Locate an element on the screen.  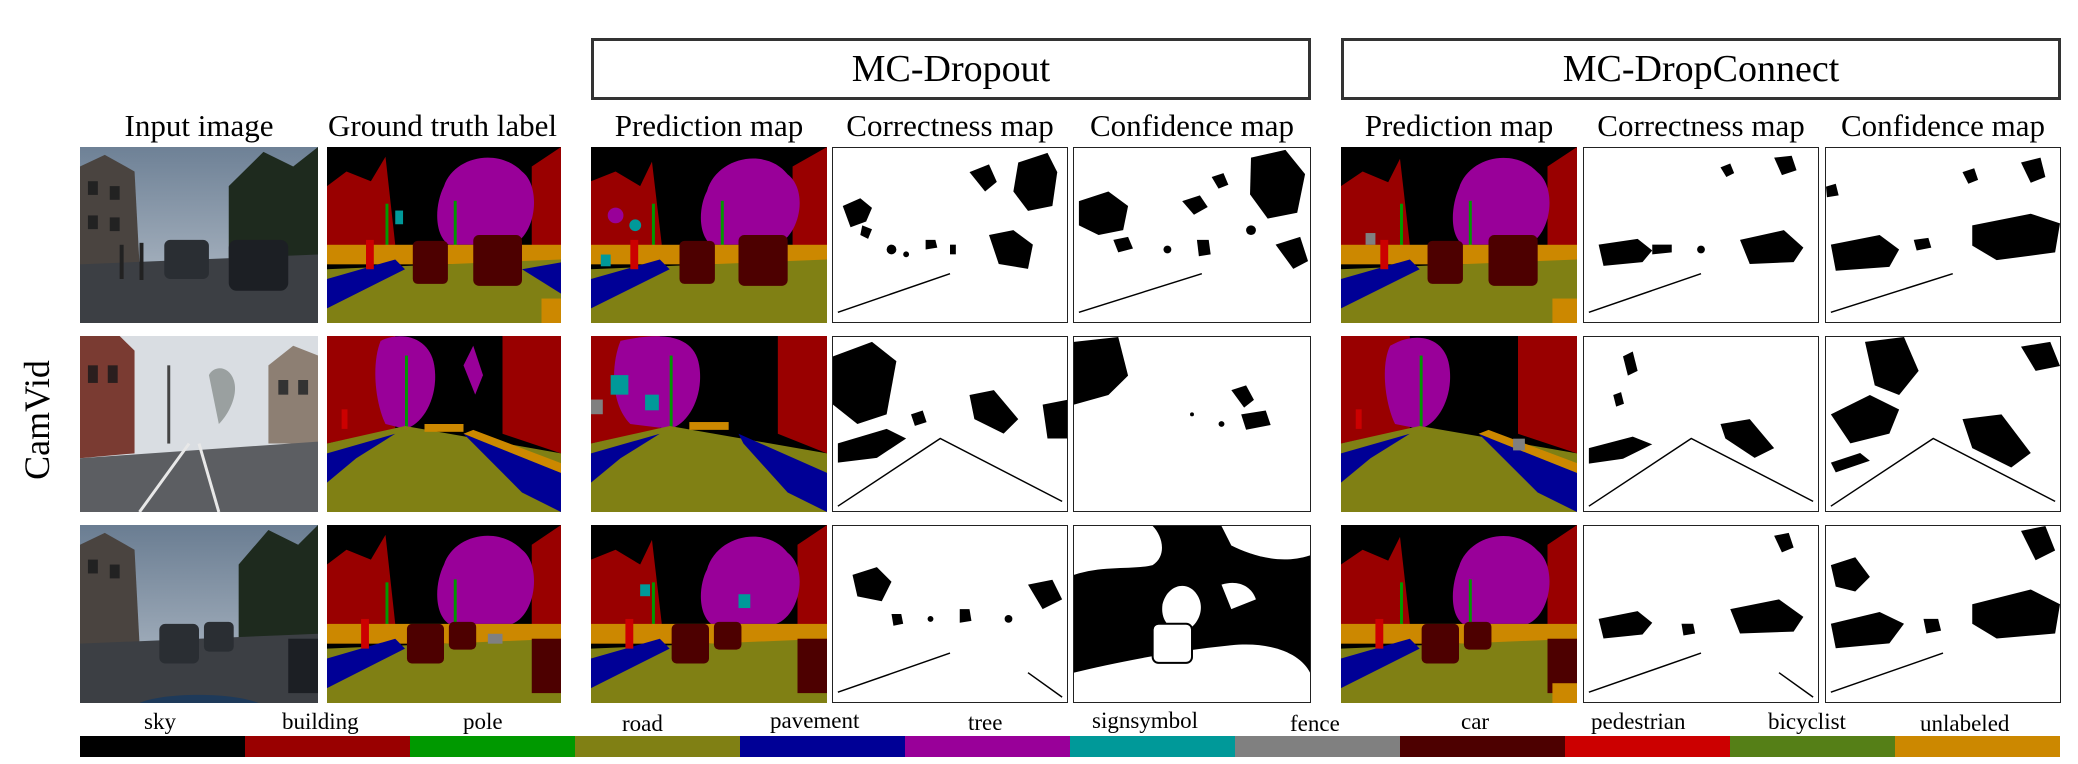
legend-swatch-unlabeled is located at coordinates (1977, 746).